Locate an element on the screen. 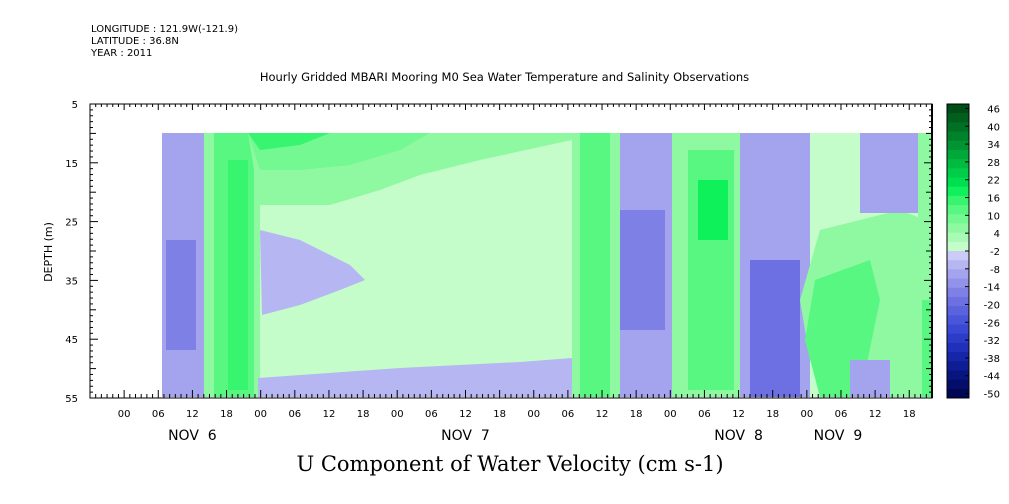 The image size is (1009, 504). date-label: NOV 9 is located at coordinates (838, 436).